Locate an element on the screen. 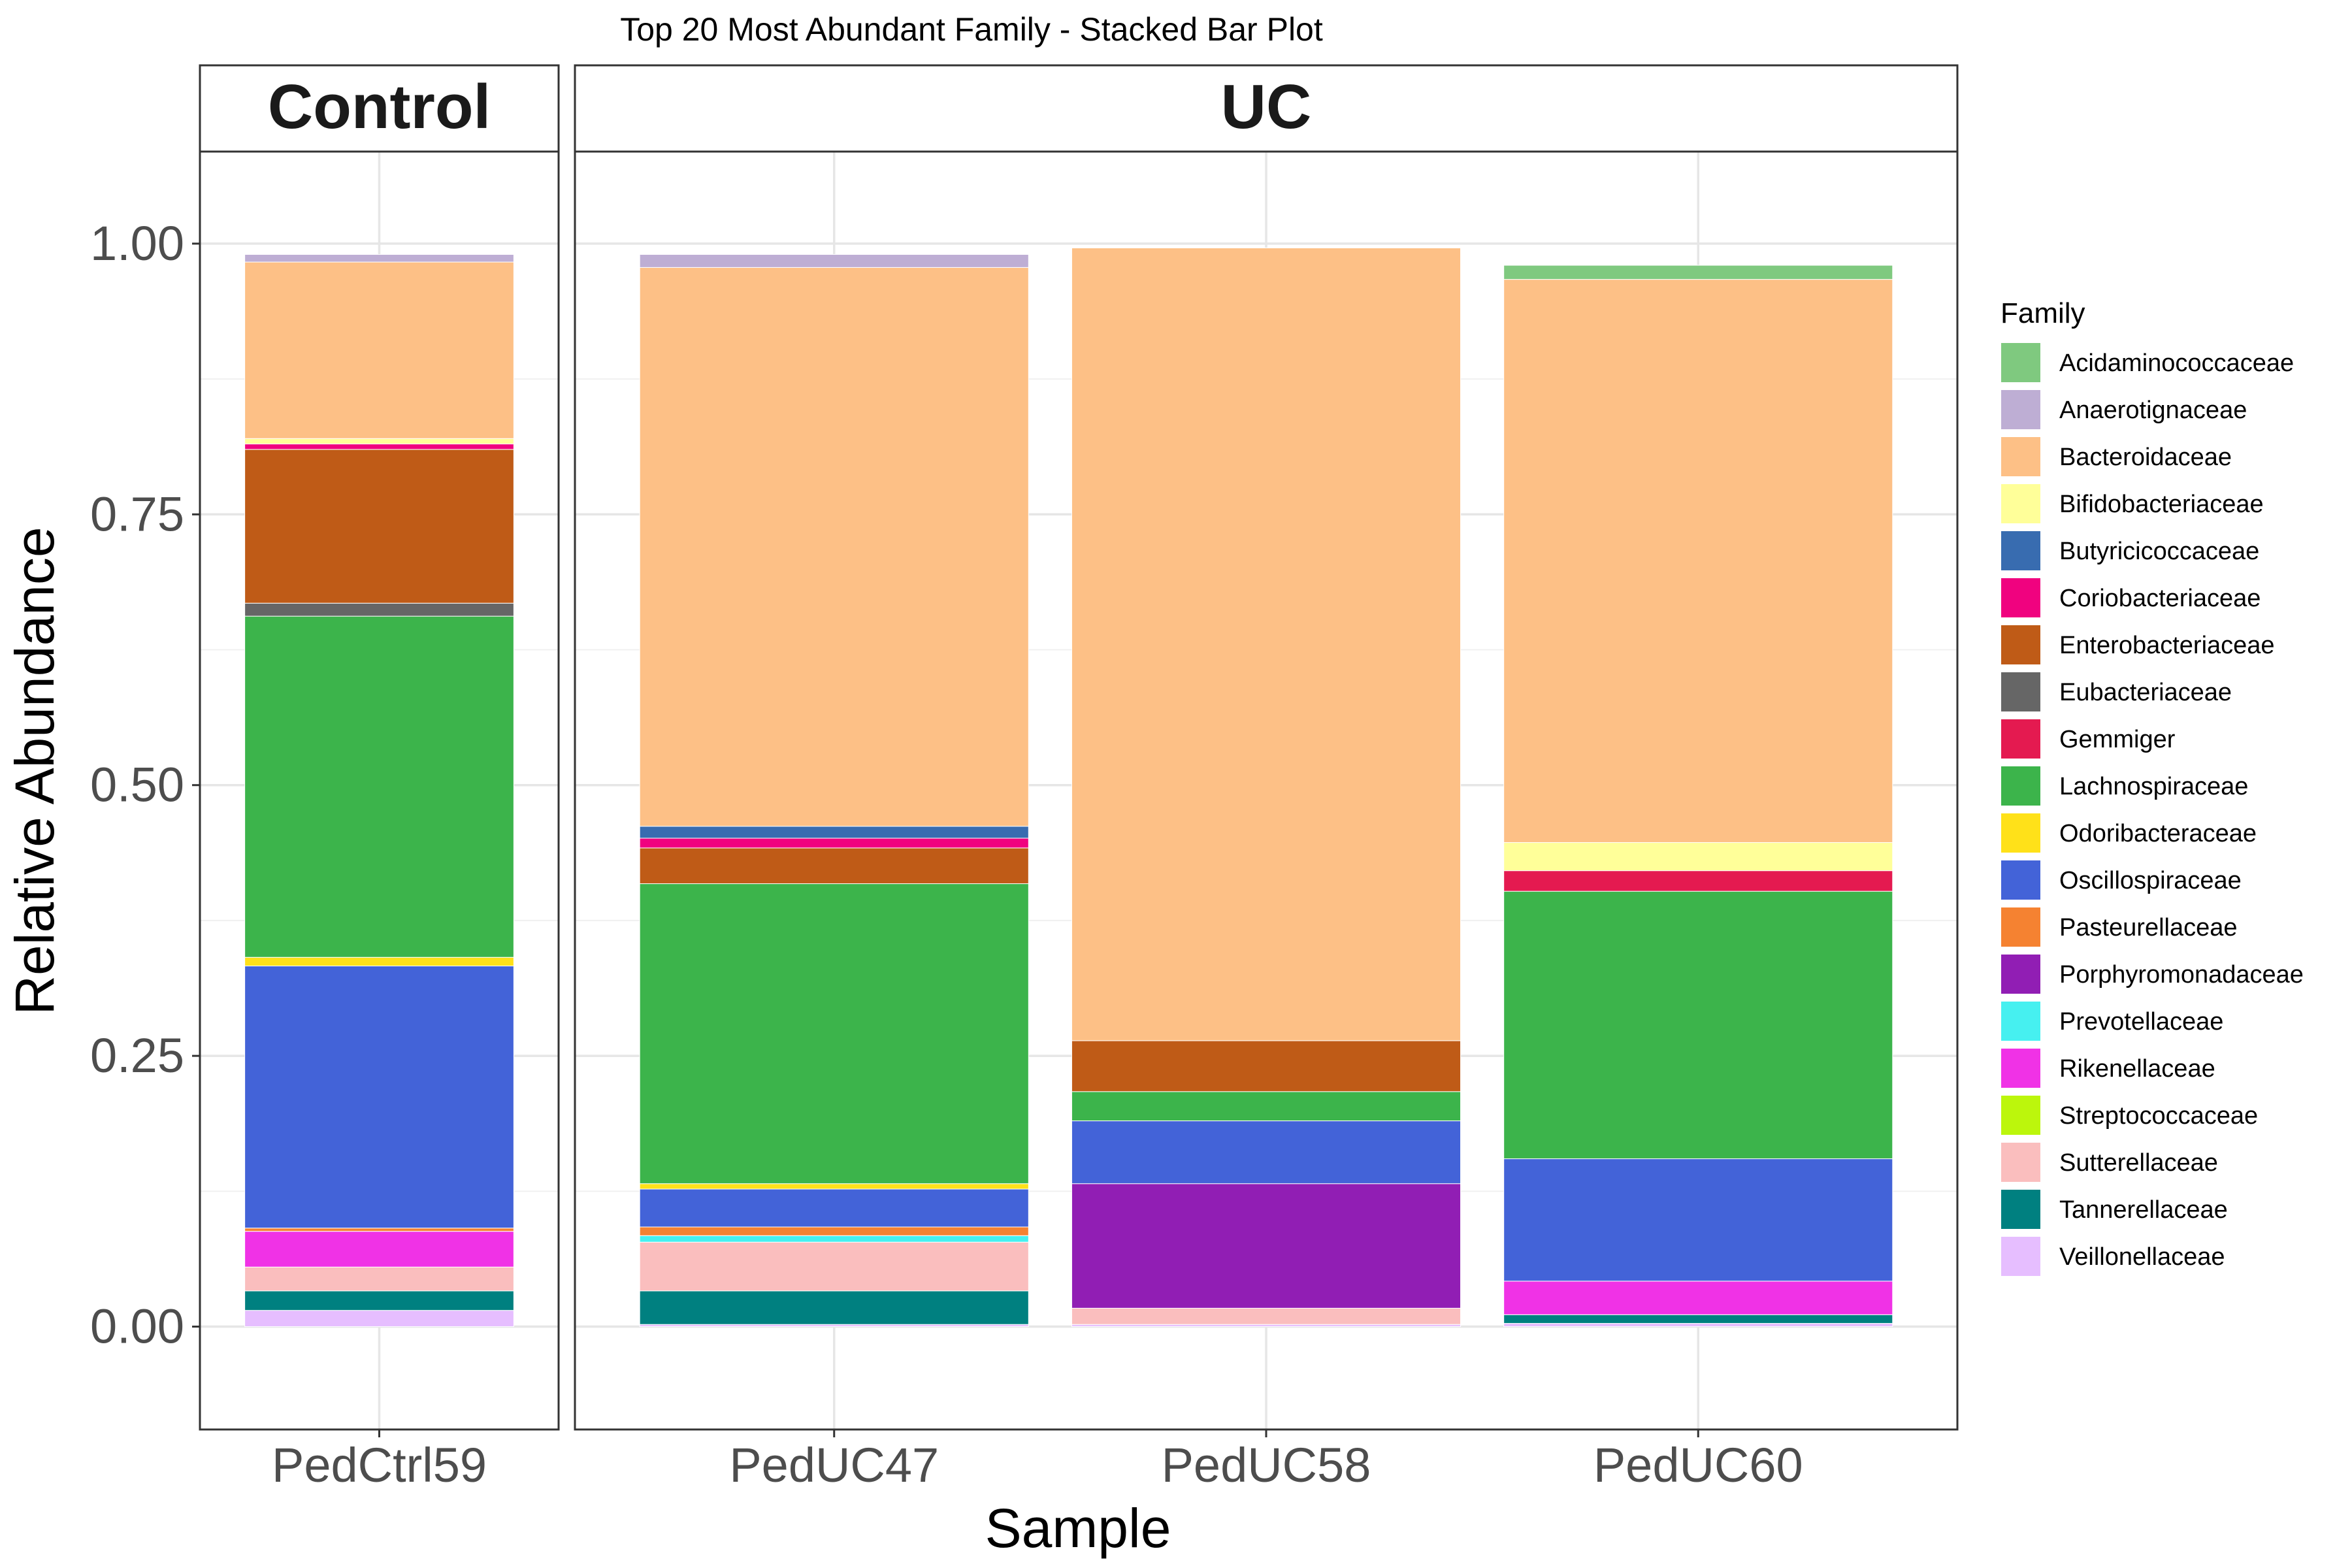 This screenshot has height=1568, width=2352. legend-label: Pasteurellaceae is located at coordinates (2148, 927).